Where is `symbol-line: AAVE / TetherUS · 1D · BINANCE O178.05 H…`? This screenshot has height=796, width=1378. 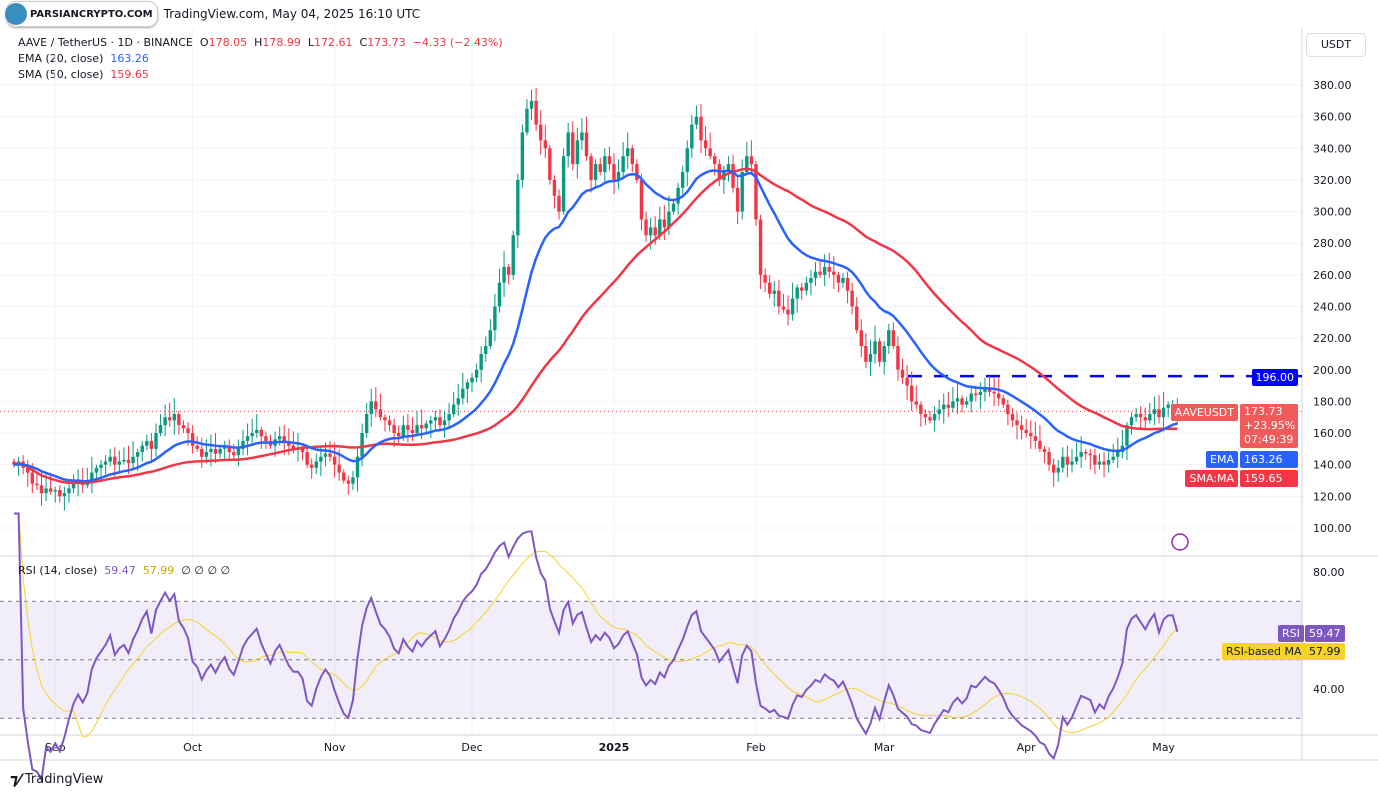 symbol-line: AAVE / TetherUS · 1D · BINANCE O178.05 H… is located at coordinates (260, 43).